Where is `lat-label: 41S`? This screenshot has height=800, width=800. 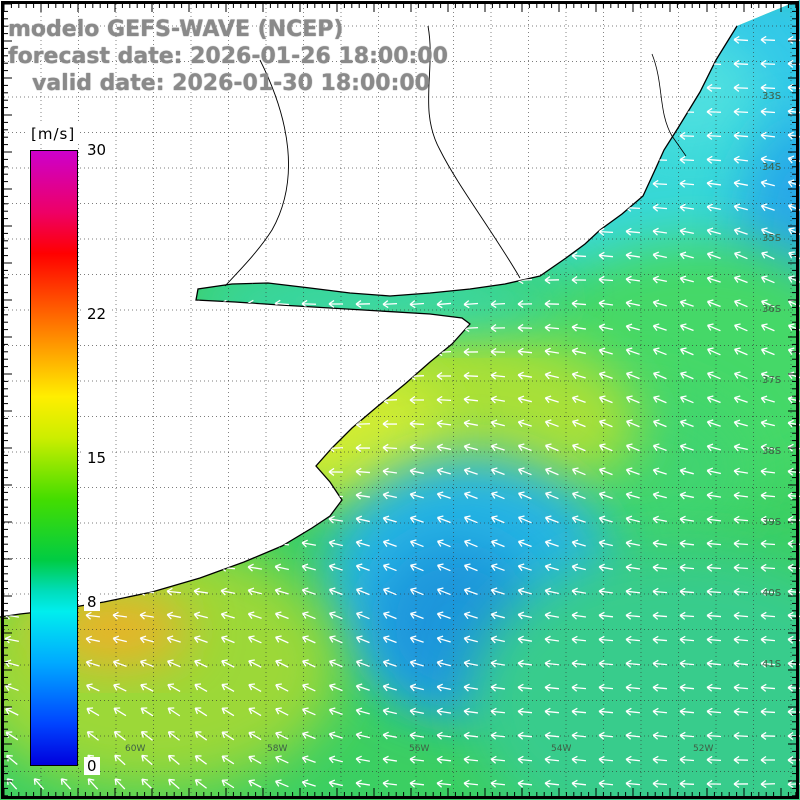 lat-label: 41S is located at coordinates (772, 664).